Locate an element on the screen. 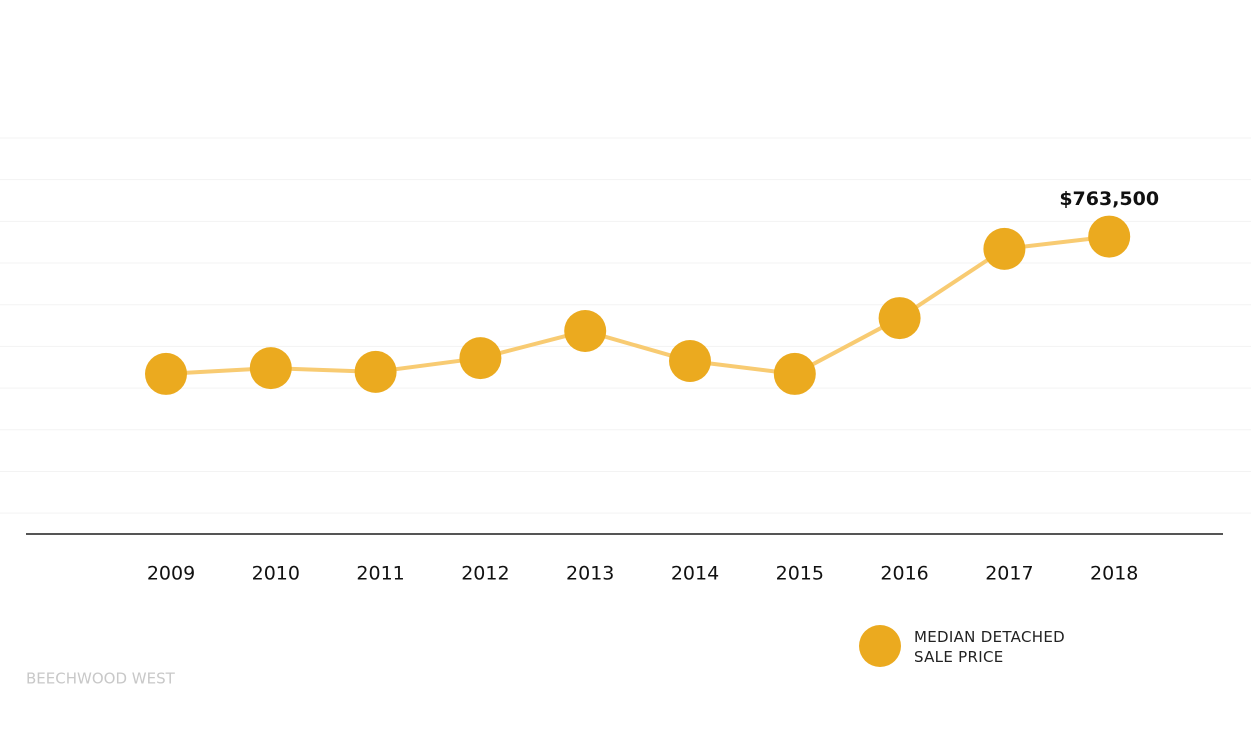  legend-text: MEDIAN DETACHED SALE PRICE is located at coordinates (989, 647).